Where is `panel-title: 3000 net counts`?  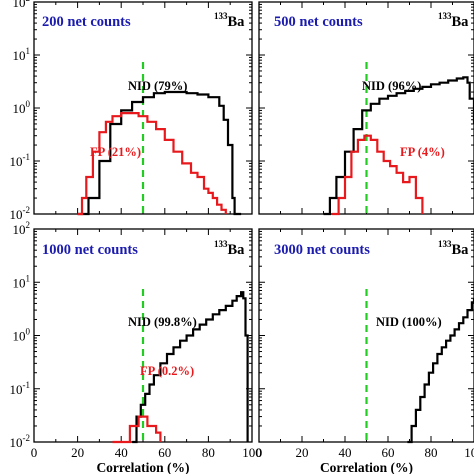 panel-title: 3000 net counts is located at coordinates (322, 250).